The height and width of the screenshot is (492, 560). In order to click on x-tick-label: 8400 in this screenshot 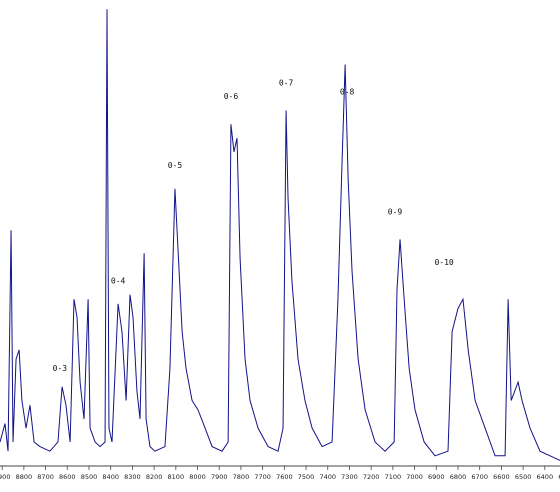, I will do `click(110, 477)`.